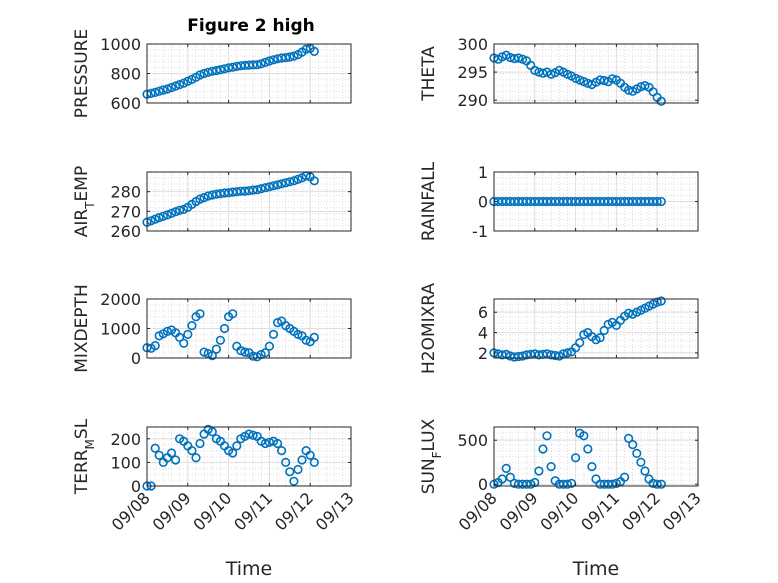  I want to click on subplot-h2omixra: 24 6 H2OMIXRA, so click(559, 328).